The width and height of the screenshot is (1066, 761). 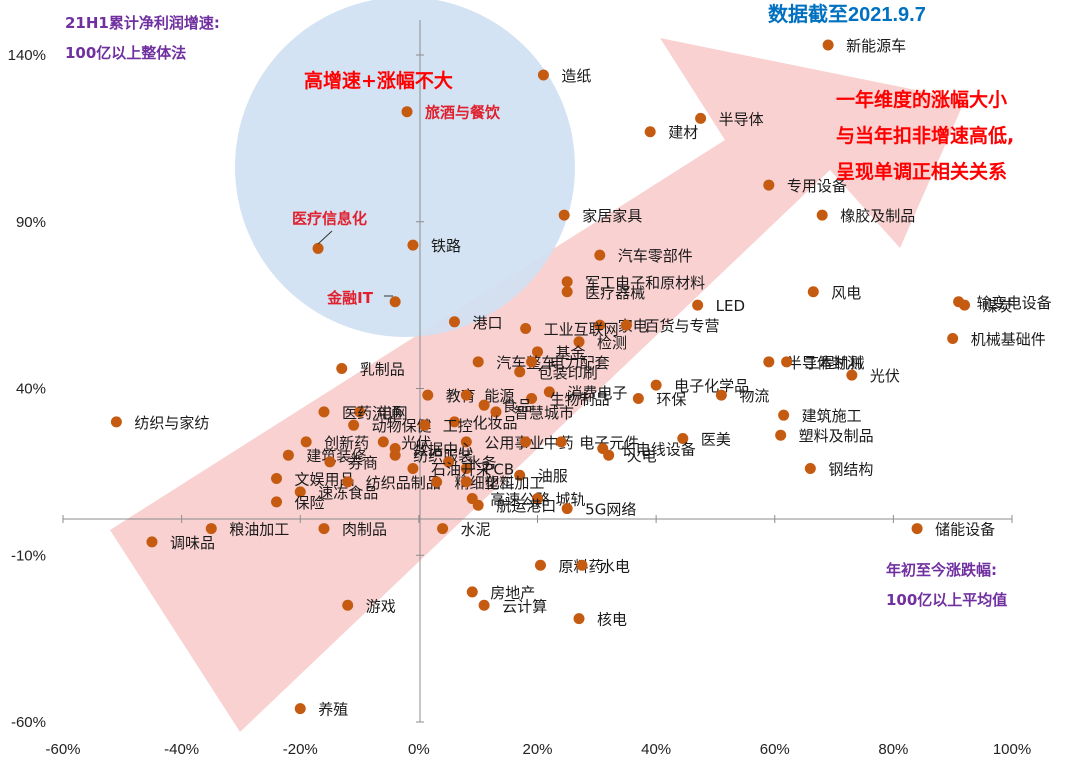 I want to click on point-label: 工业互联网, so click(x=581, y=329).